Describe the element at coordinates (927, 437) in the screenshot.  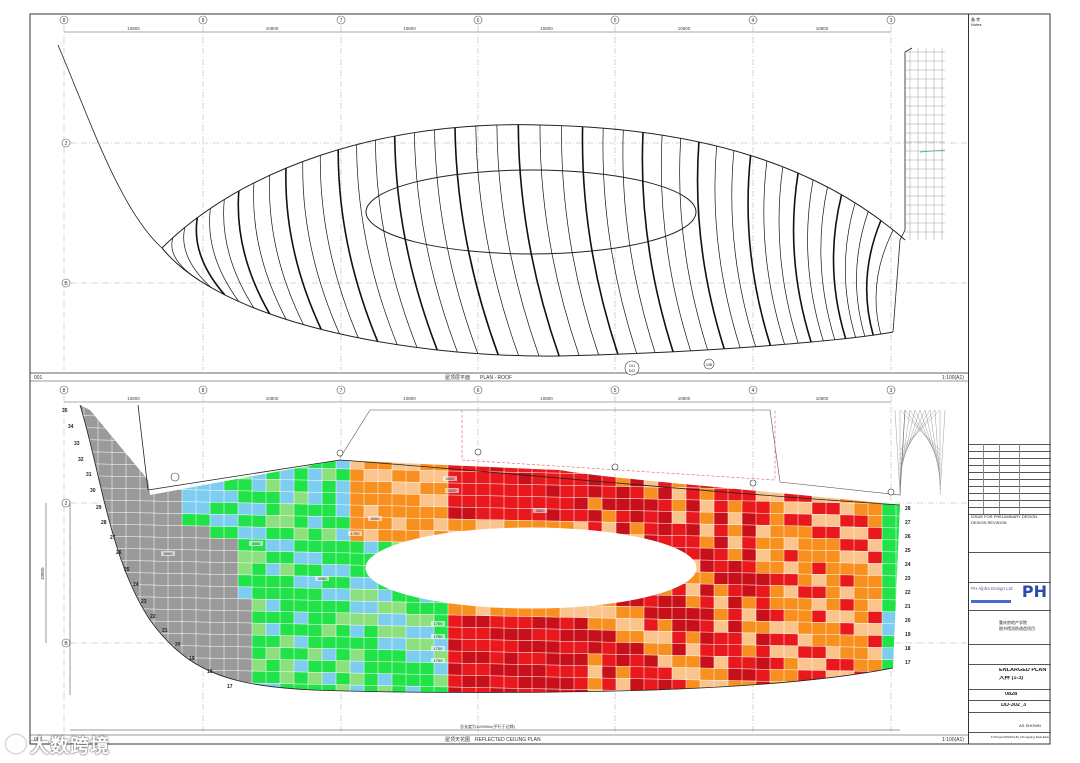
I see `hatch-line` at that location.